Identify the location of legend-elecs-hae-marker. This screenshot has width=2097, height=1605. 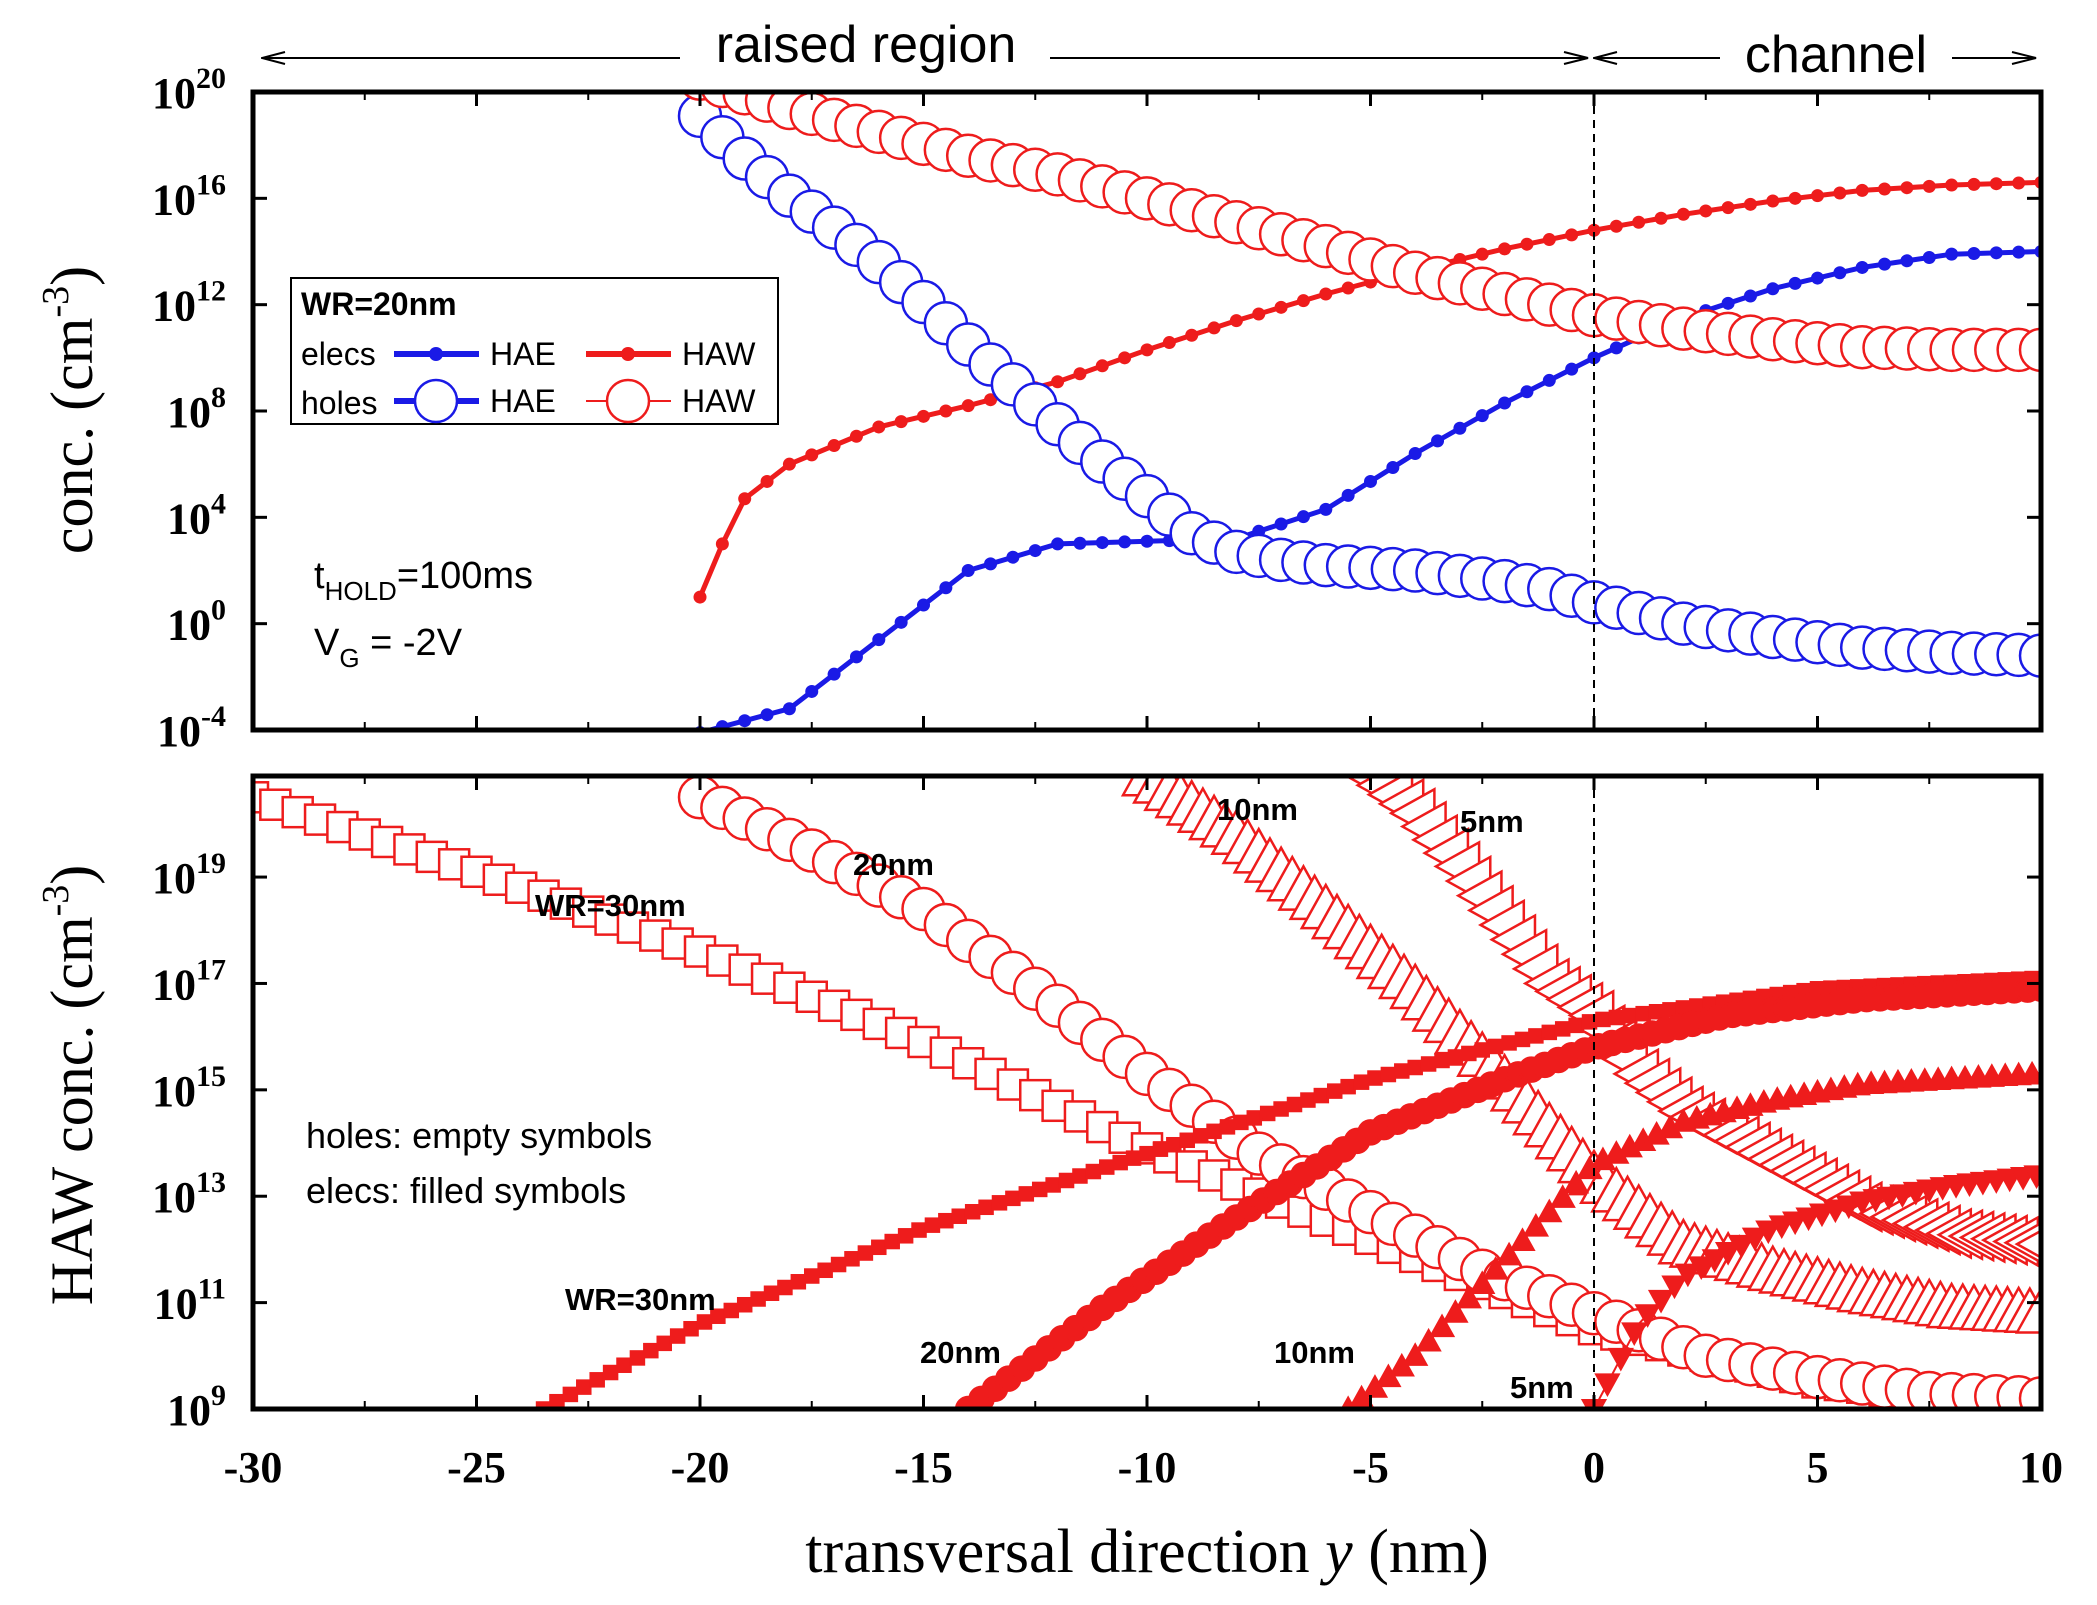
(436, 354).